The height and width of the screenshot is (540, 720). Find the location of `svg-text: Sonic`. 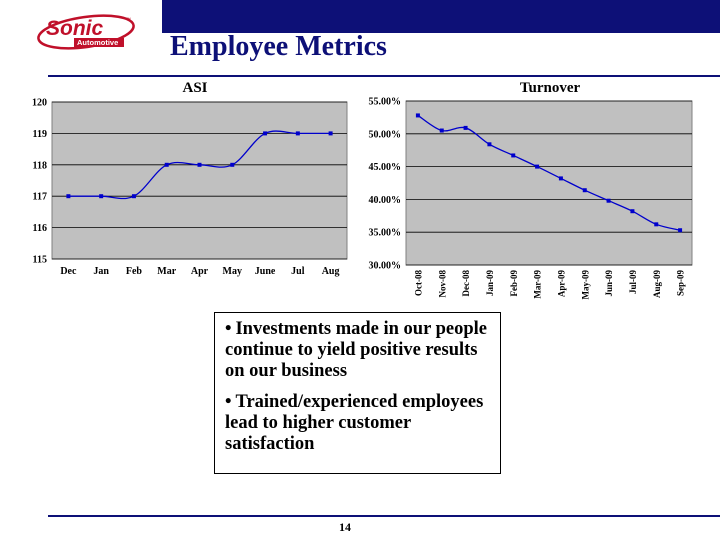

svg-text: Sonic is located at coordinates (74, 28).